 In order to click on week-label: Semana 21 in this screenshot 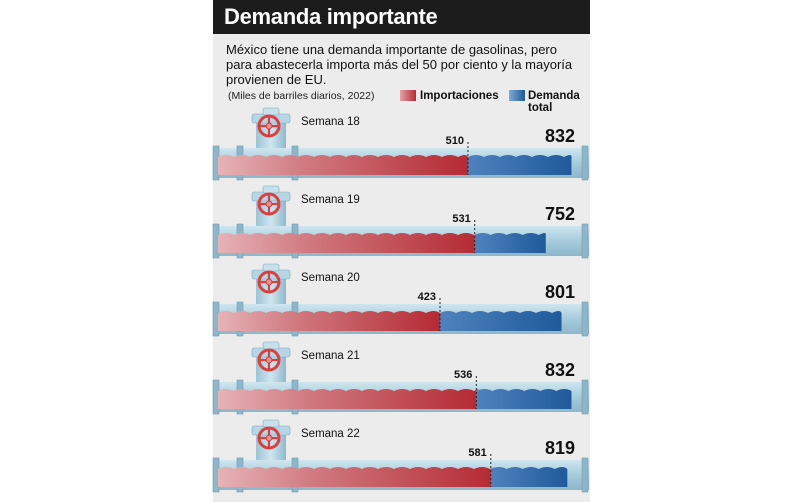, I will do `click(330, 356)`.